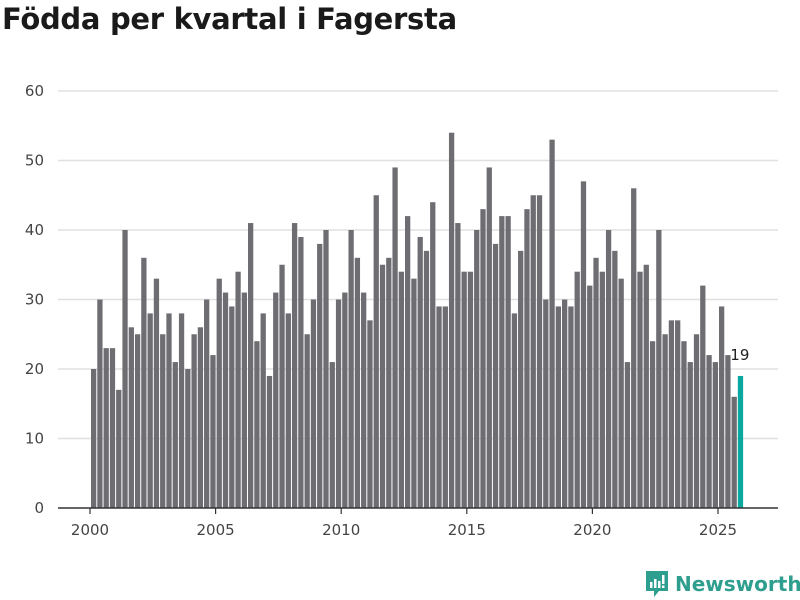 This screenshot has width=800, height=600. Describe the element at coordinates (722, 584) in the screenshot. I see `newsworthy-logo: Newsworthy` at that location.